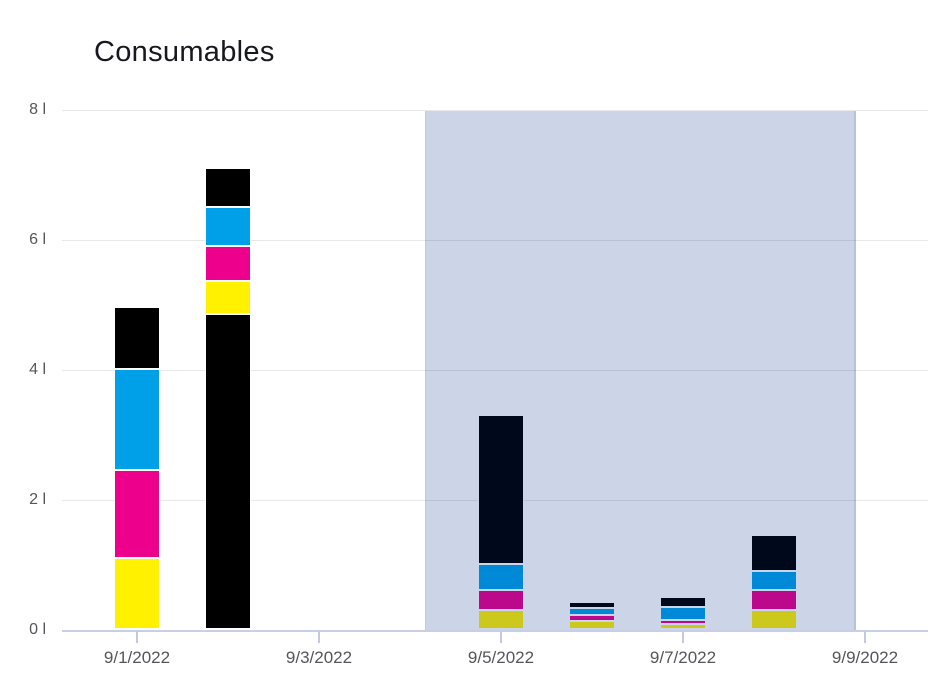 The image size is (930, 699). What do you see at coordinates (37, 629) in the screenshot?
I see `y-axis-label: 0 l` at bounding box center [37, 629].